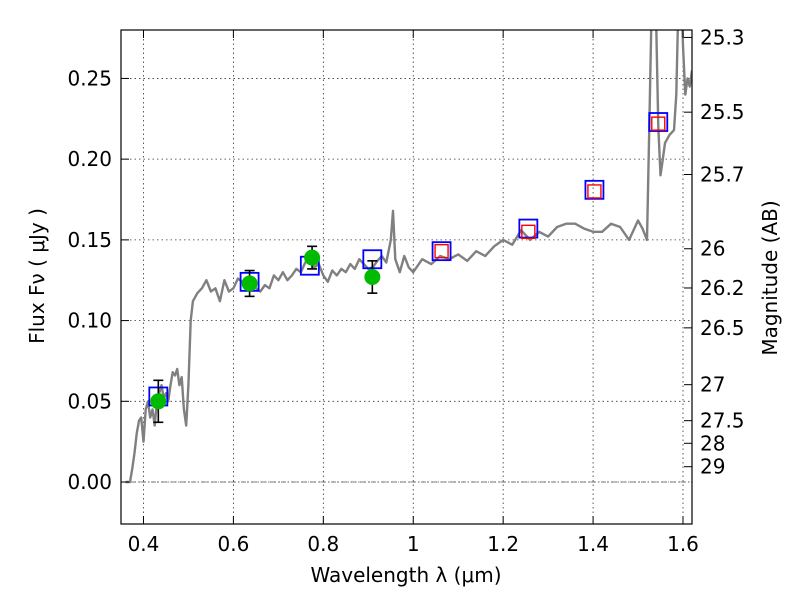  Describe the element at coordinates (722, 112) in the screenshot. I see `magnitude-tick-label: 25.5` at that location.